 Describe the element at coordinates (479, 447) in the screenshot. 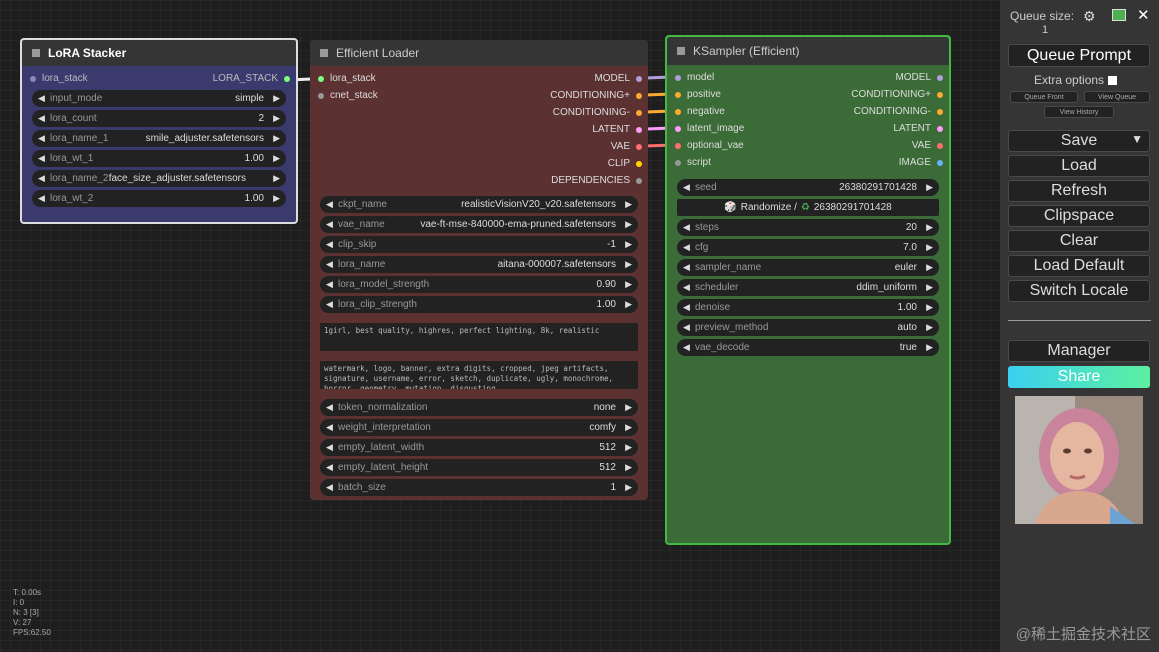

I see `widget-empty-latent-width: ◀ empty_latent_width 512 ▶` at that location.